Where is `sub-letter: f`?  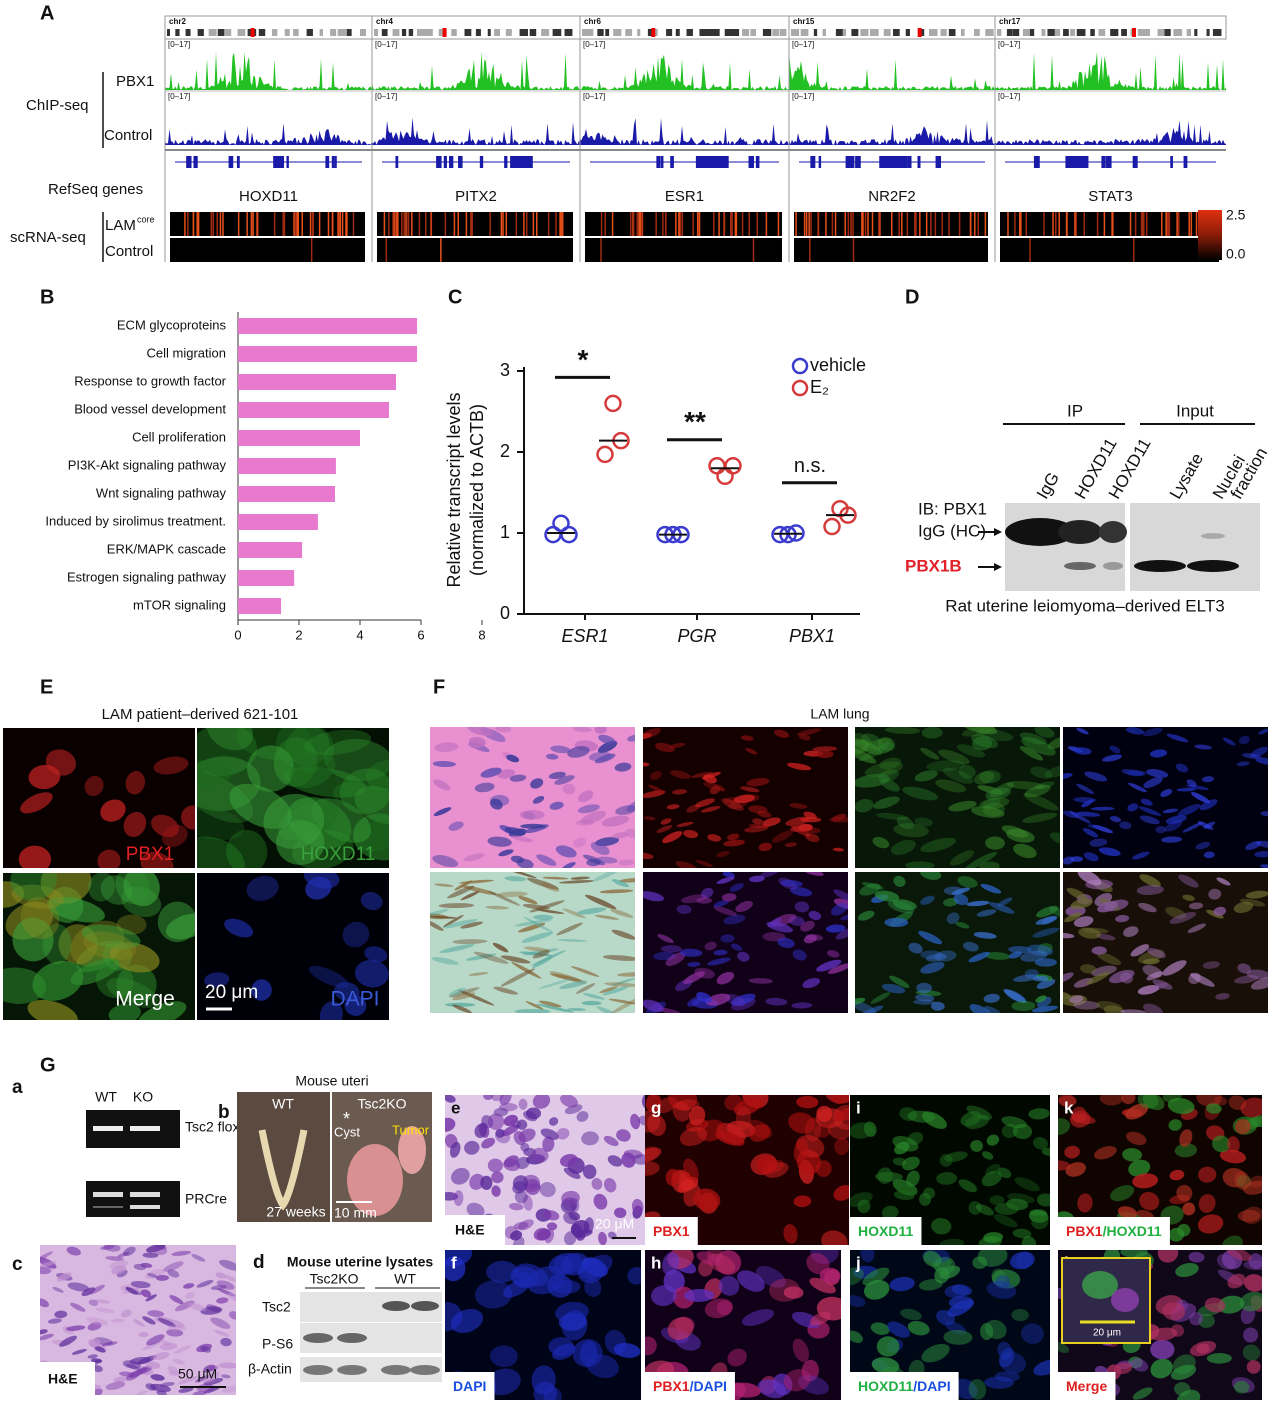
sub-letter: f is located at coordinates (454, 1262).